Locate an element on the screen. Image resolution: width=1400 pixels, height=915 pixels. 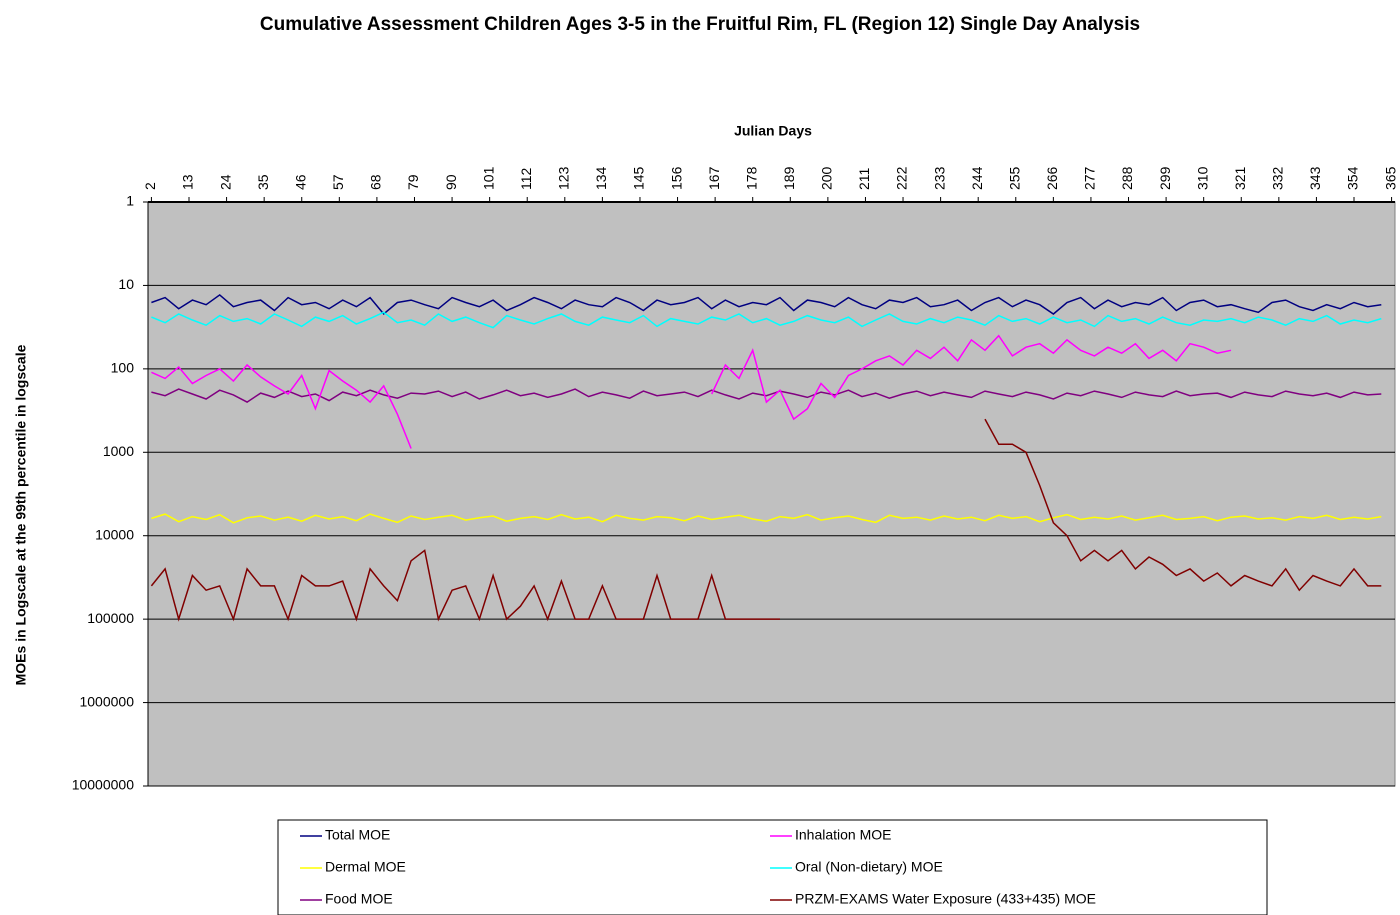
x-tick-label: 134 is located at coordinates (601, 178).